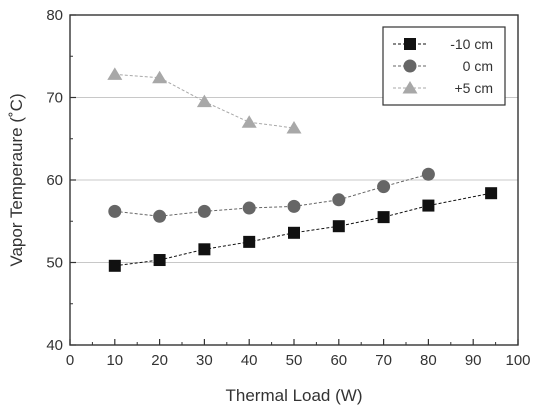 This screenshot has height=408, width=533. Describe the element at coordinates (159, 360) in the screenshot. I see `x-tick-label: 20` at that location.